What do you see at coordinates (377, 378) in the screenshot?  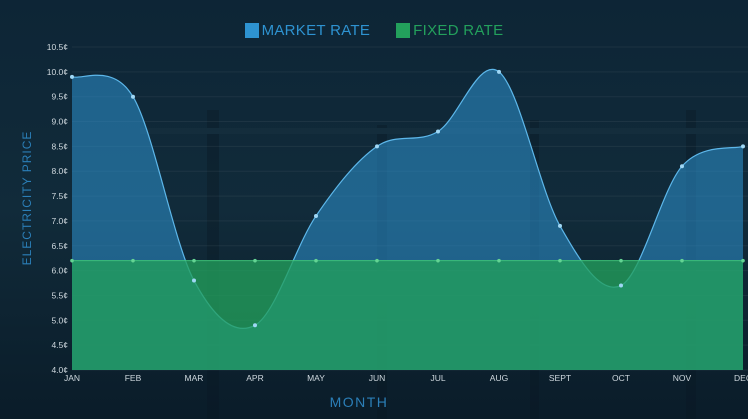 I see `x-tick-label: JUN` at bounding box center [377, 378].